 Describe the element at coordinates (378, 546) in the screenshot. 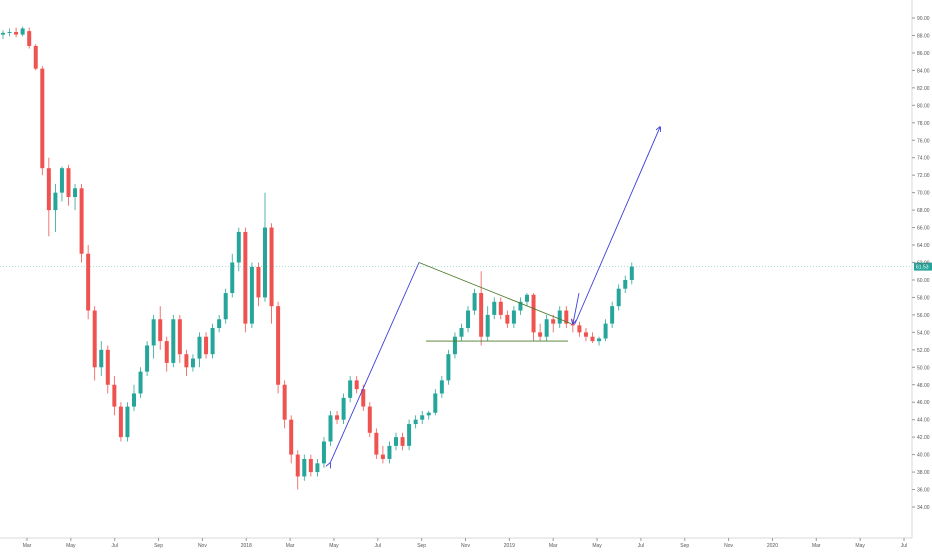

I see `x-tick-label: Jul` at that location.